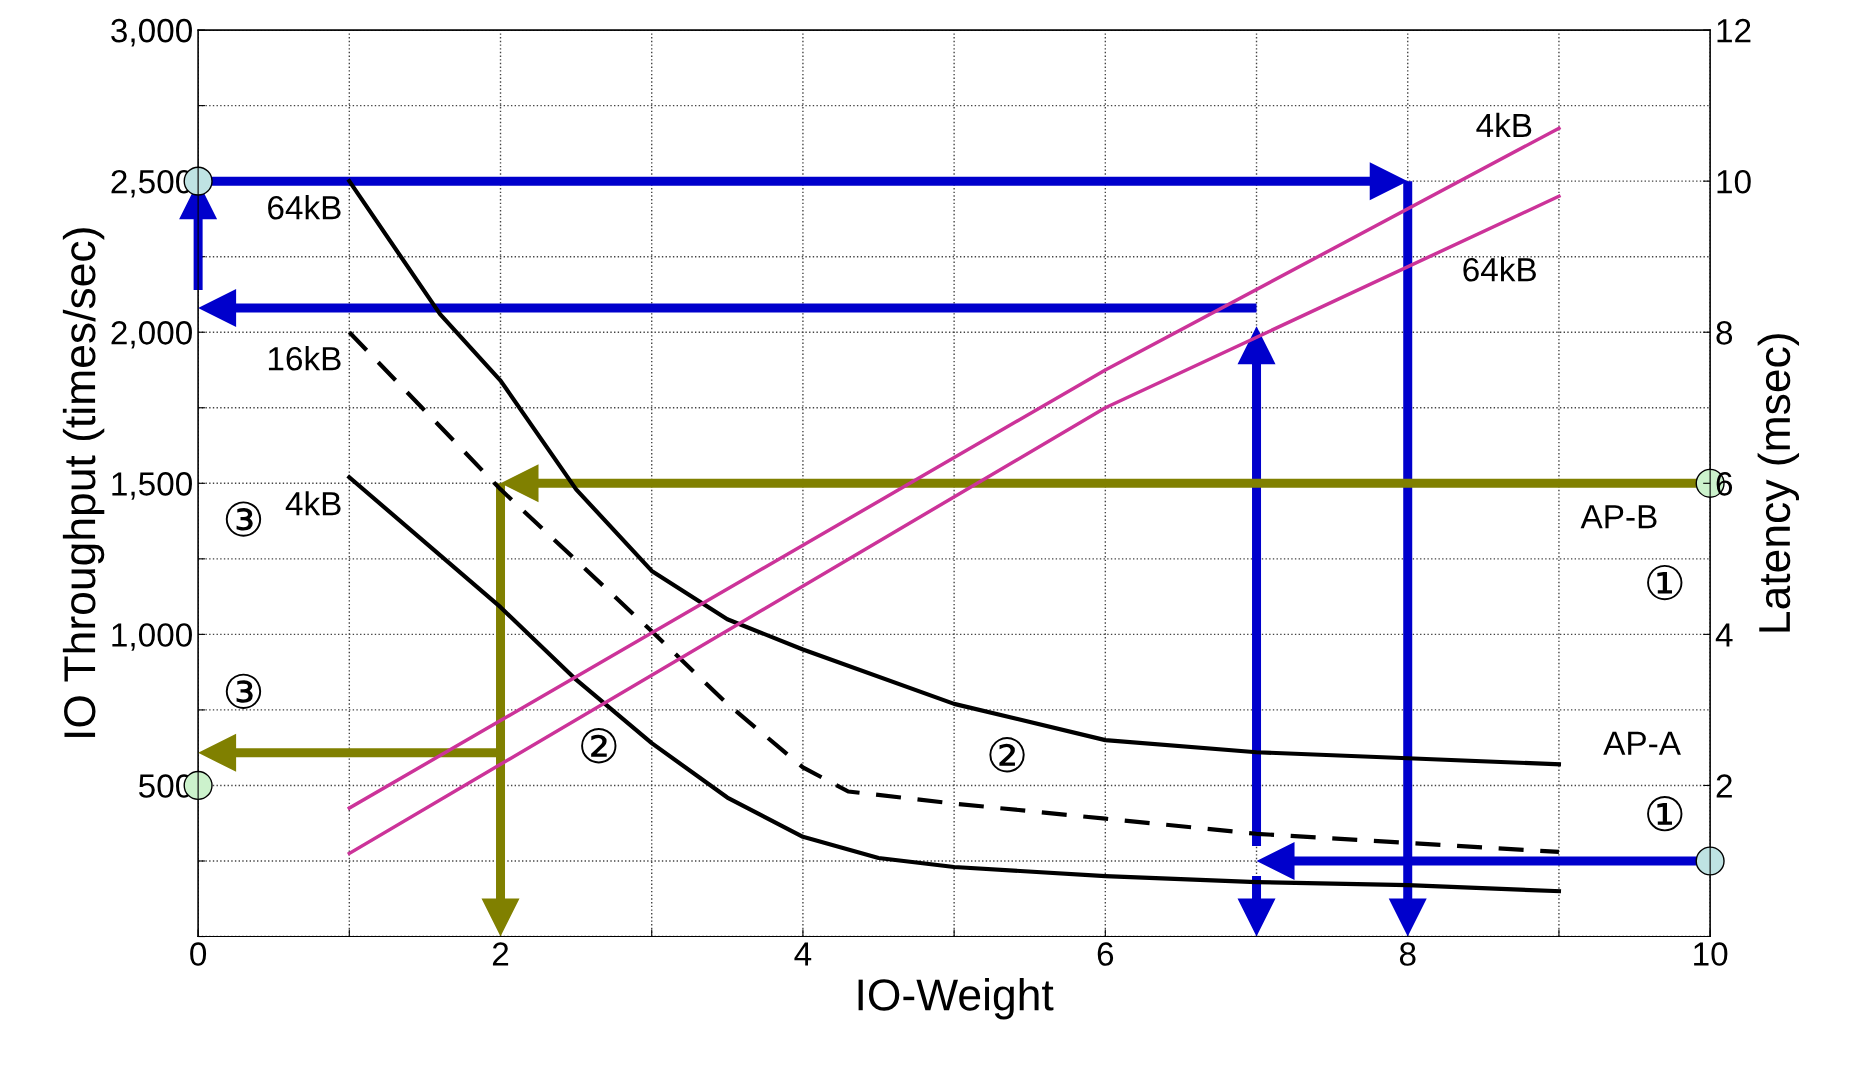 The image size is (1869, 1074). What do you see at coordinates (1734, 30) in the screenshot?
I see `y2-tick-label: 12` at bounding box center [1734, 30].